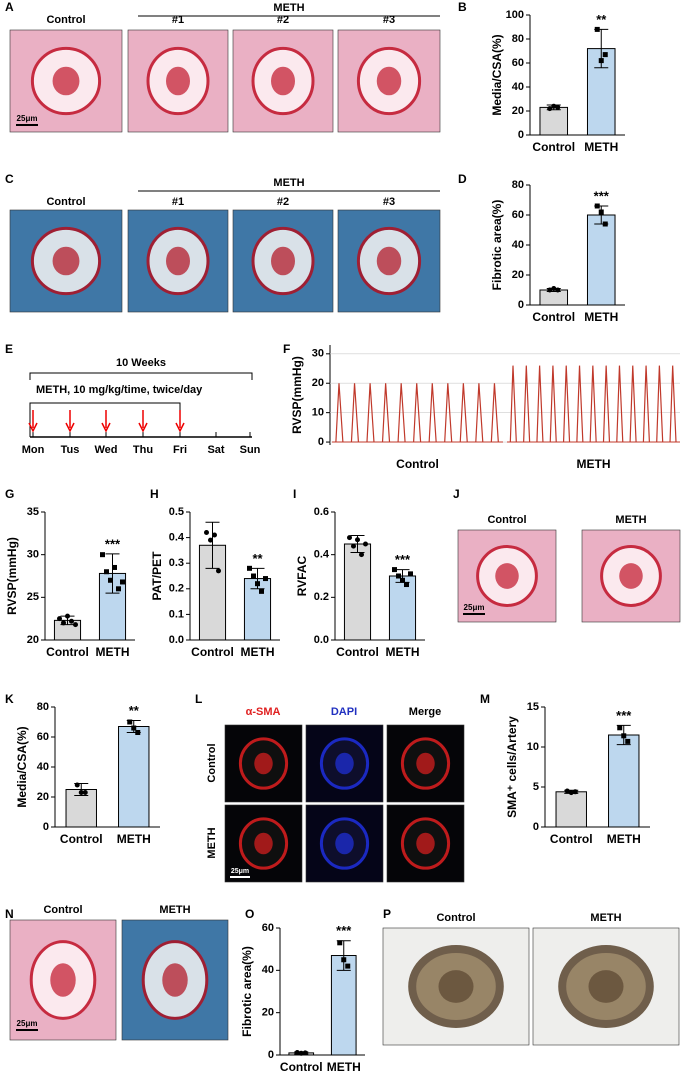 This screenshot has width=685, height=1075. What do you see at coordinates (198, 699) in the screenshot?
I see `panel-letter: L` at bounding box center [198, 699].